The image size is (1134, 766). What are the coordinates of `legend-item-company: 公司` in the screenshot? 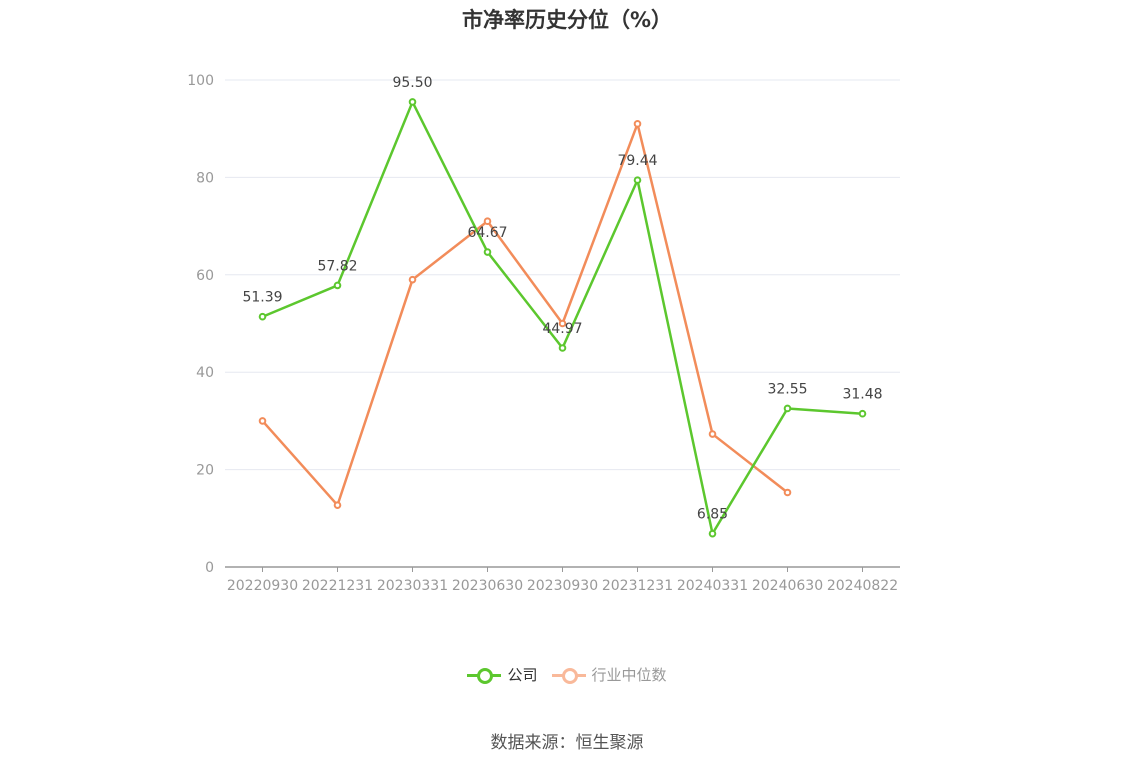 It's located at (502, 674).